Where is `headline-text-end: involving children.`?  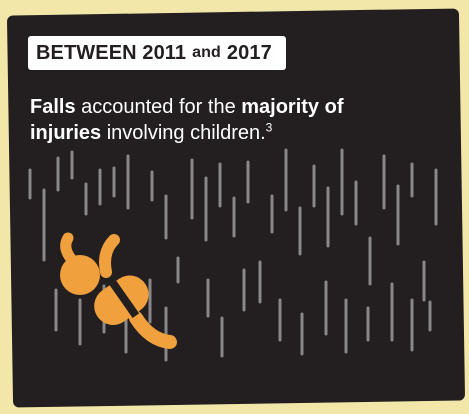 headline-text-end: involving children. is located at coordinates (183, 133).